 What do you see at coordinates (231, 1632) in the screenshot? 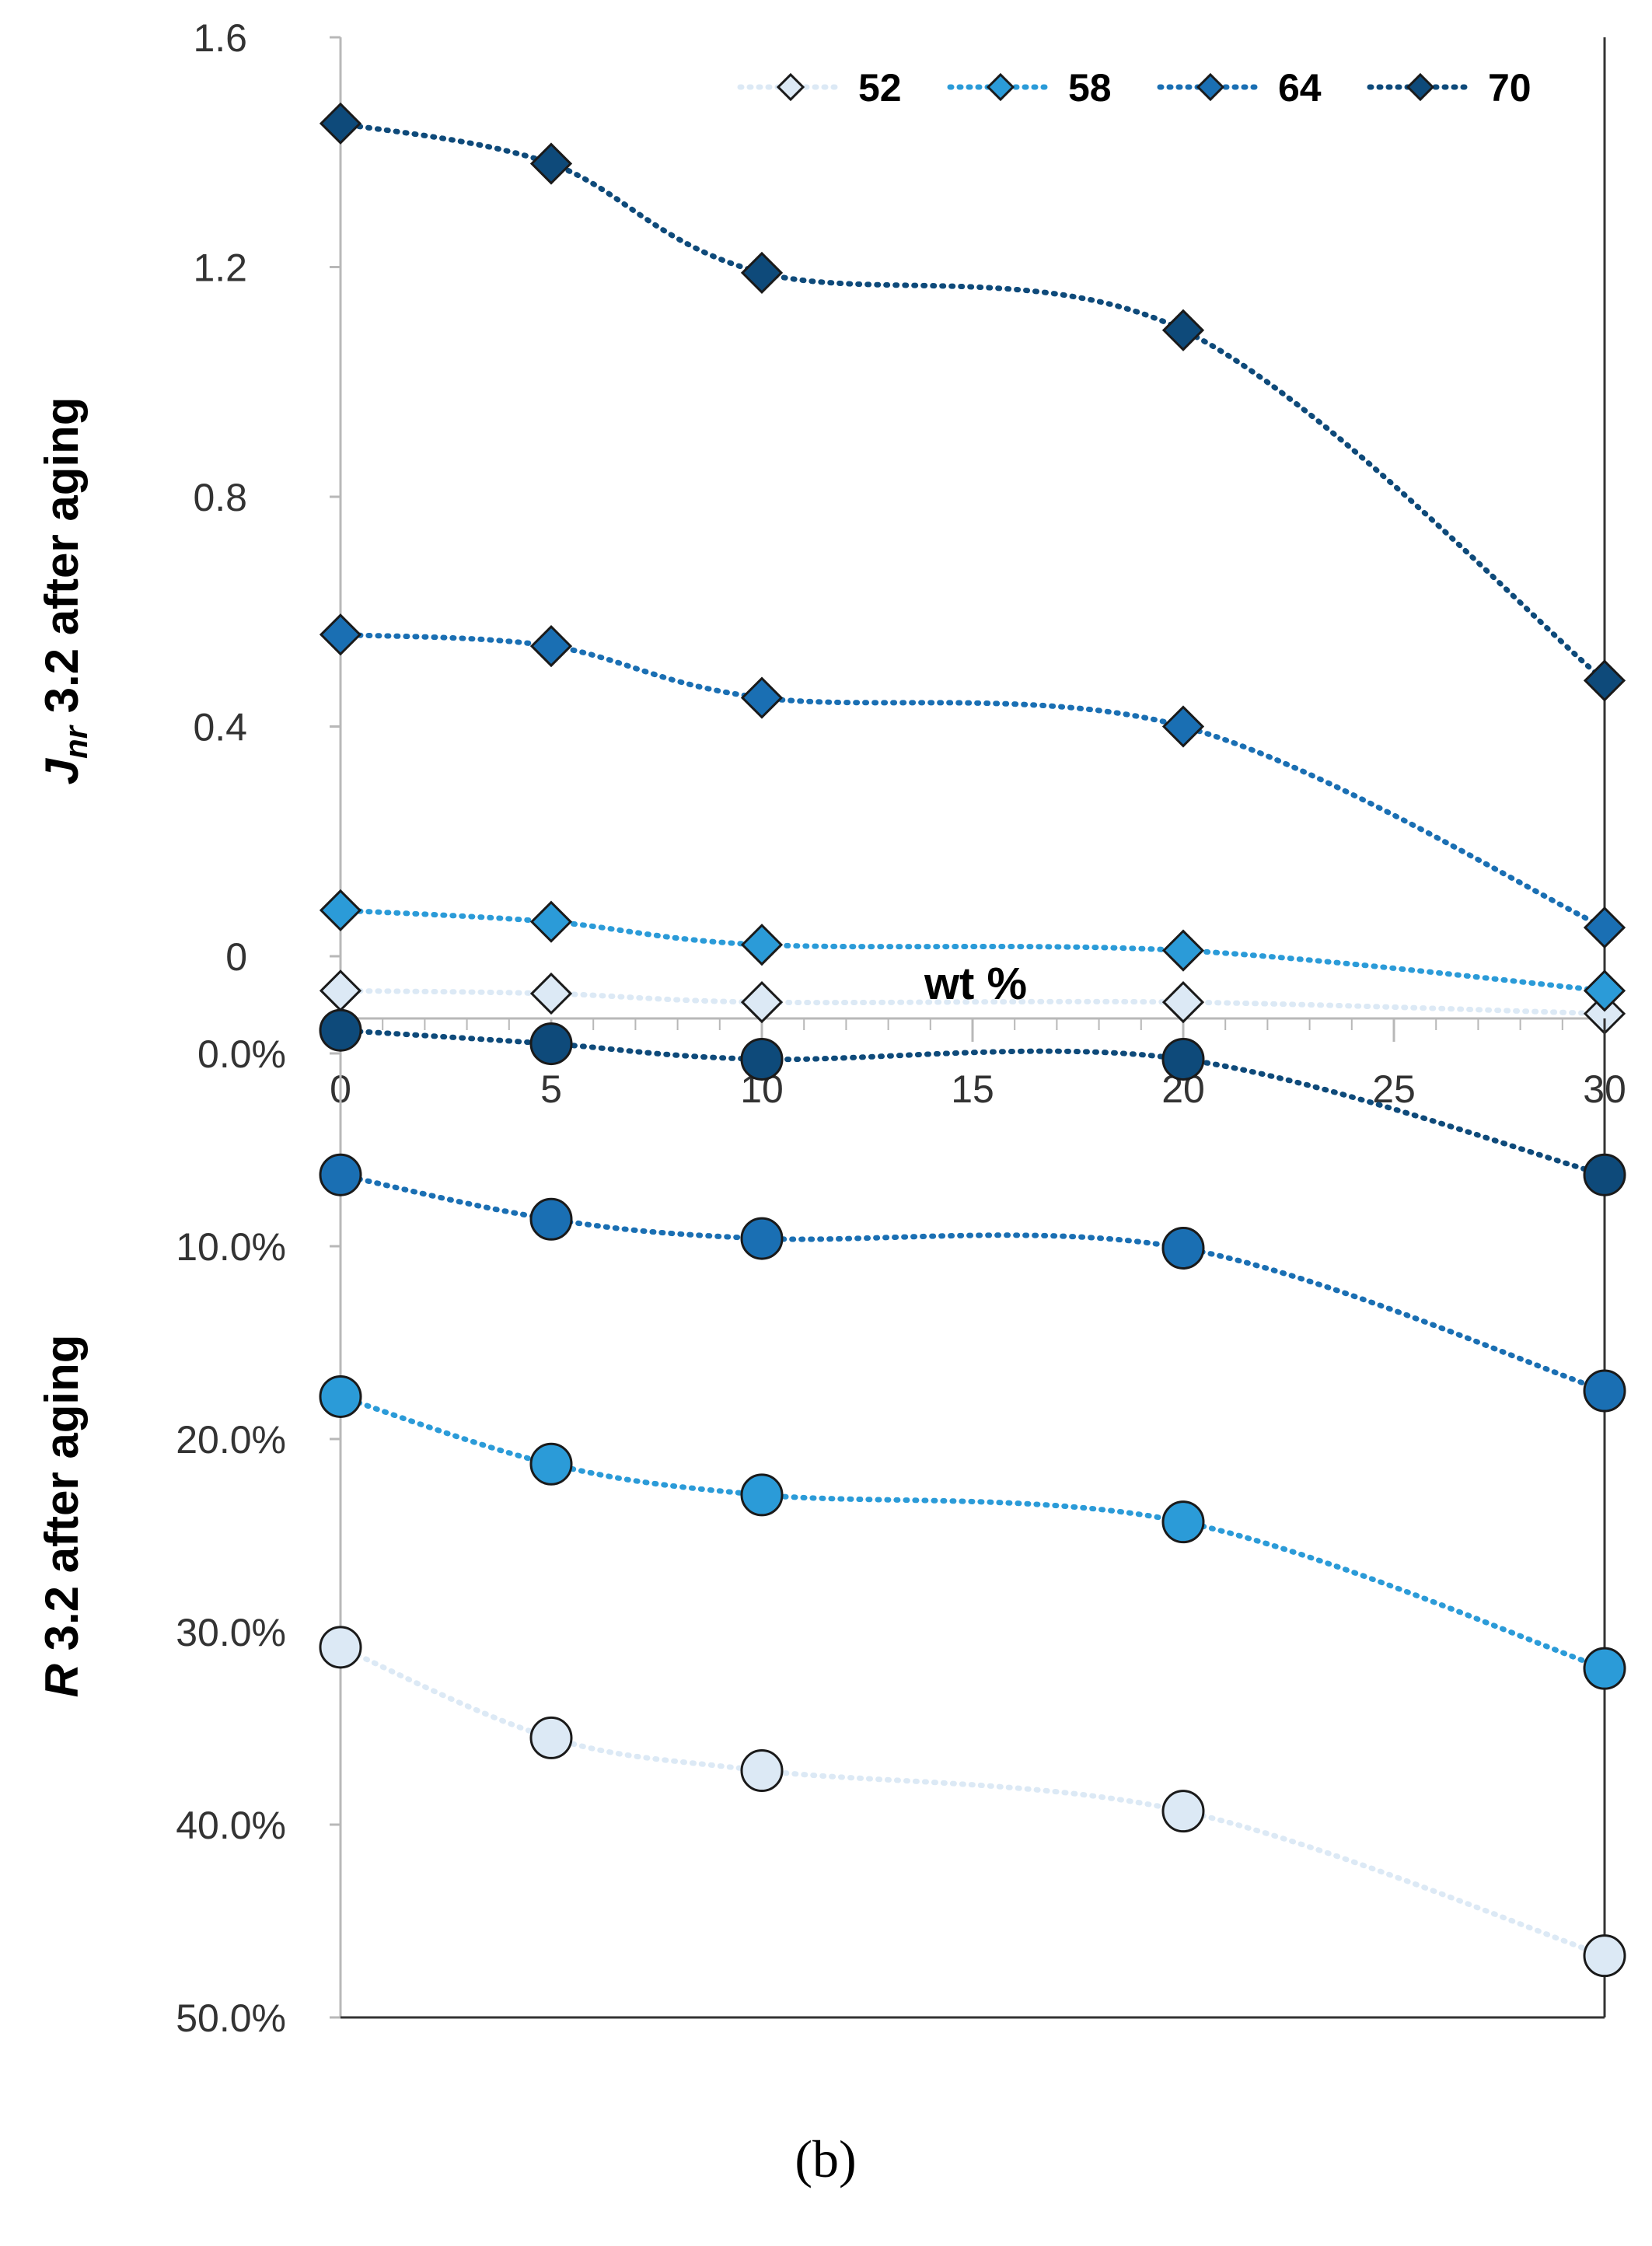
I see `bottom-y-tick-label: 30.0%` at bounding box center [231, 1632].